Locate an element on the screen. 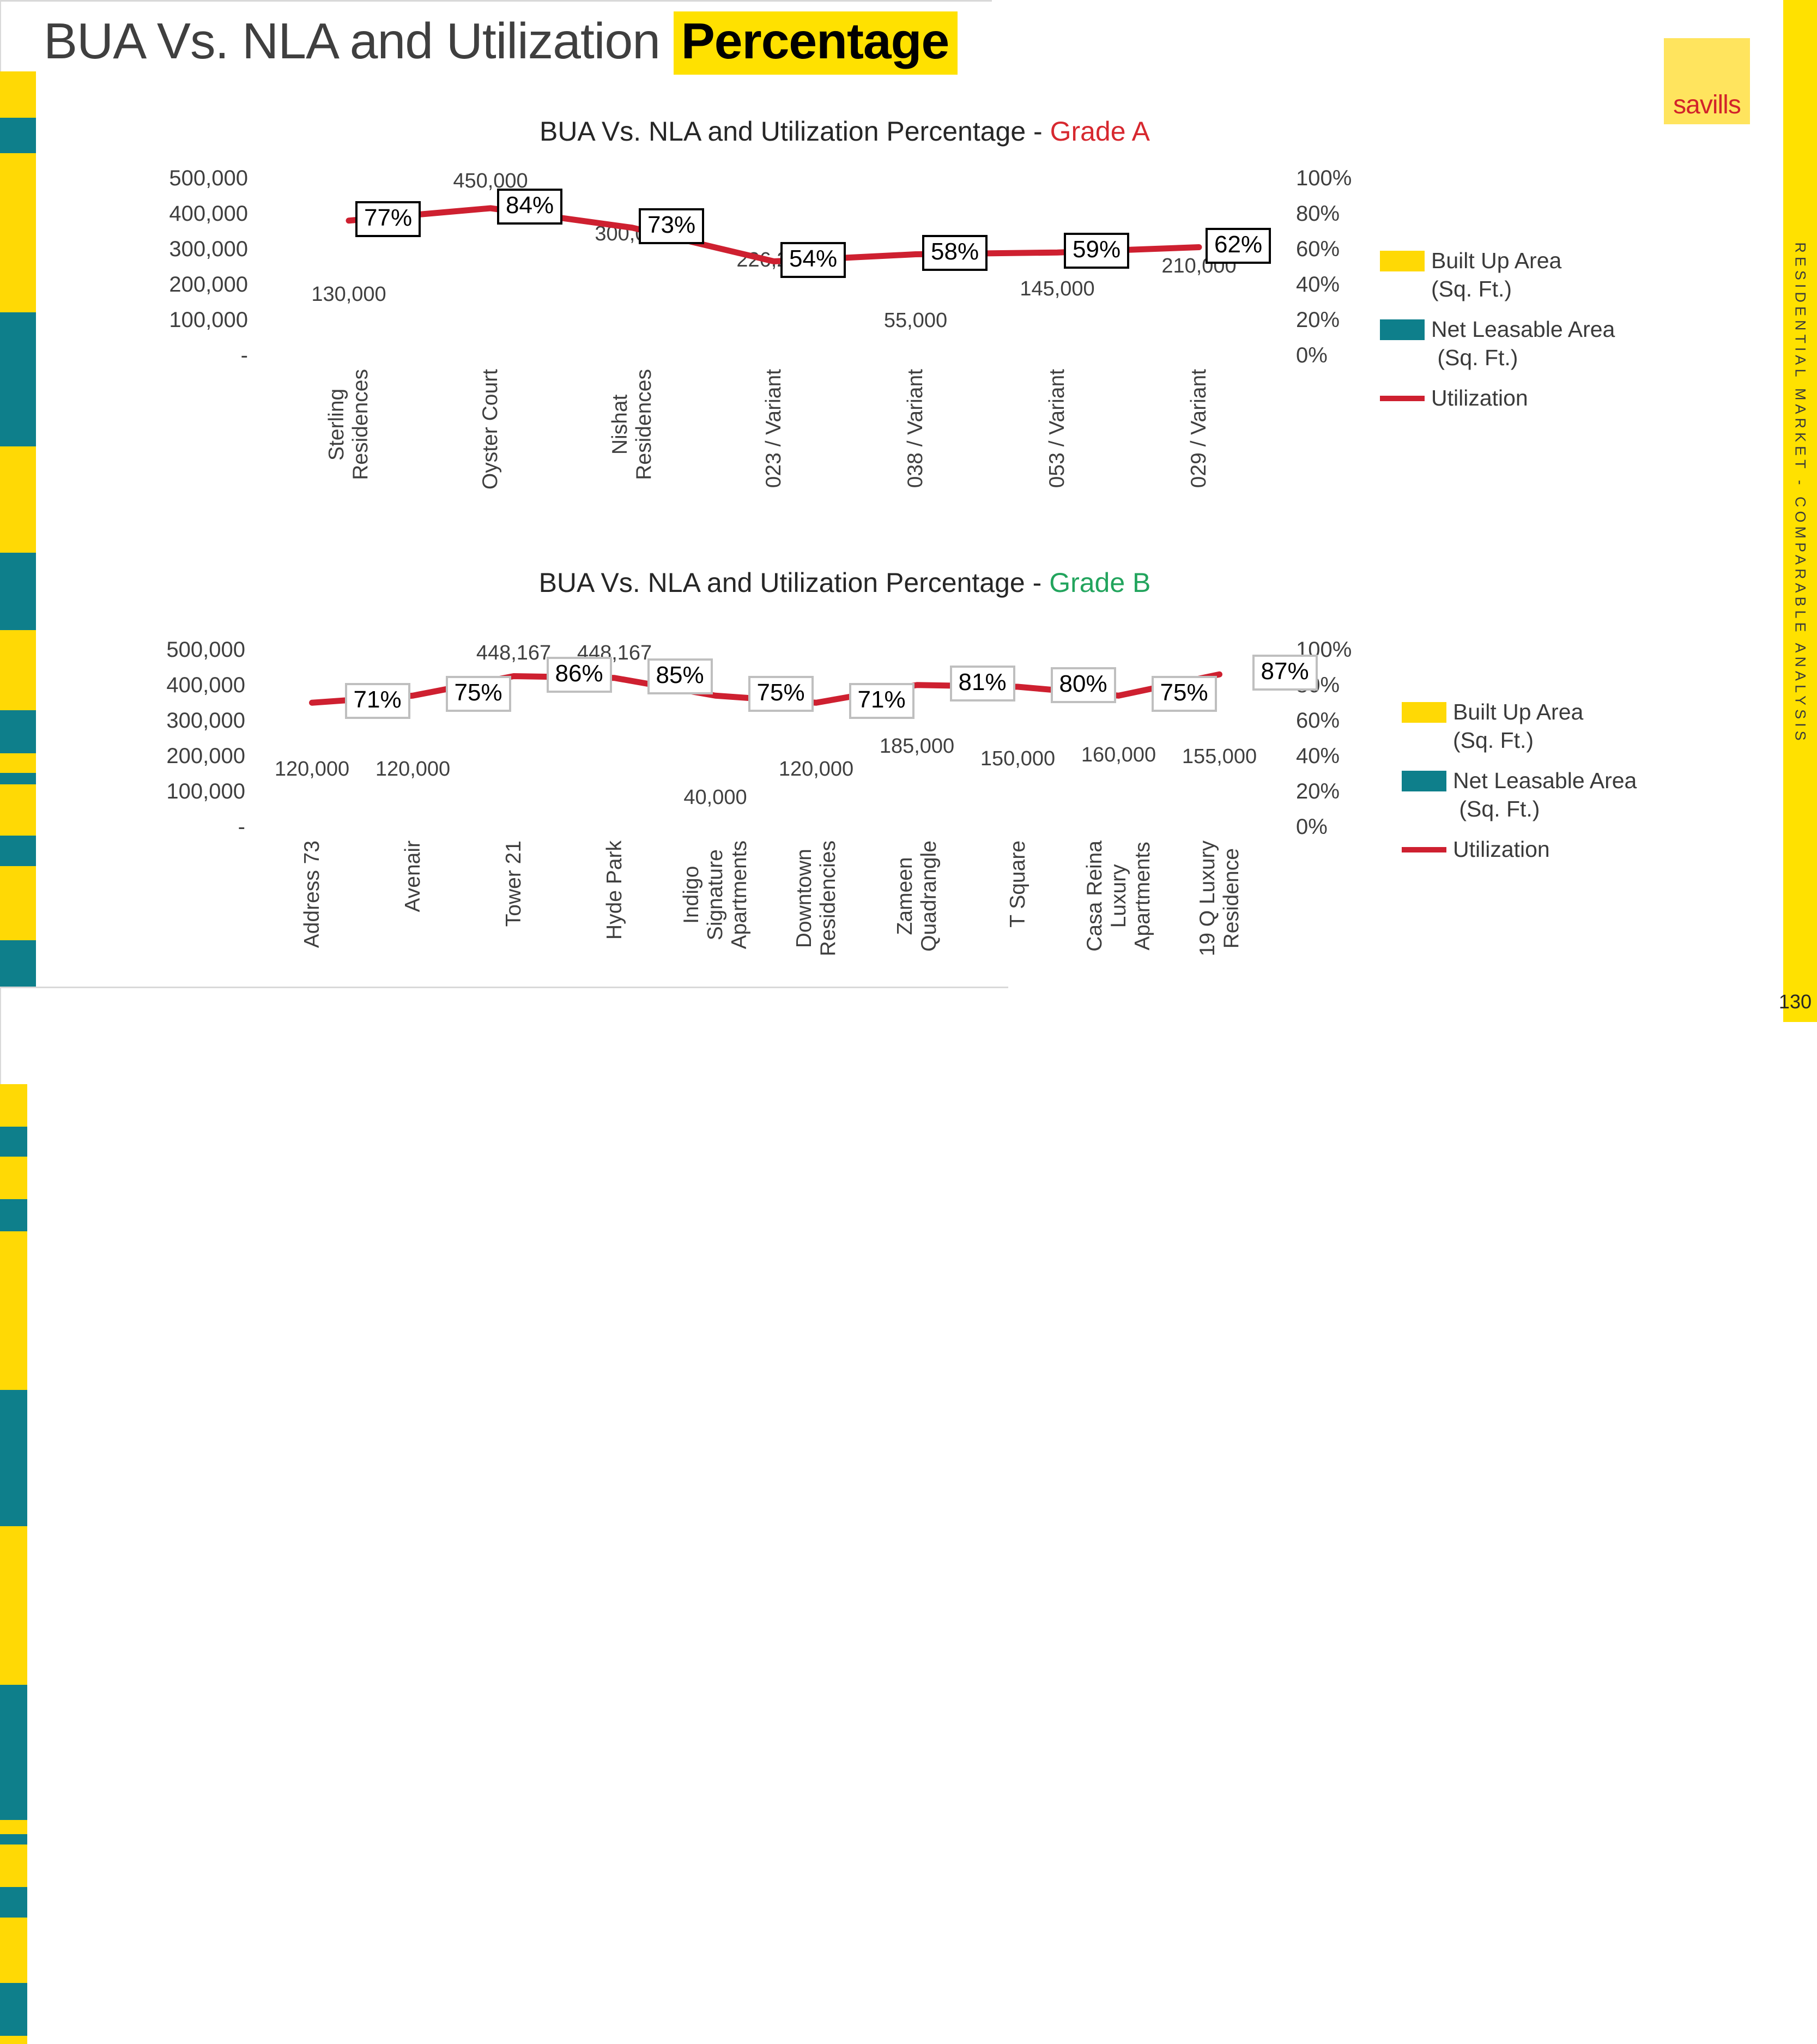 The image size is (1817, 2044). legend-entry: Utilization is located at coordinates (1520, 849).